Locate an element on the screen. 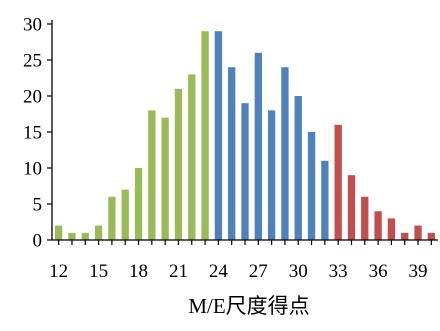 The height and width of the screenshot is (331, 440). x-tick-label: 36 is located at coordinates (378, 271).